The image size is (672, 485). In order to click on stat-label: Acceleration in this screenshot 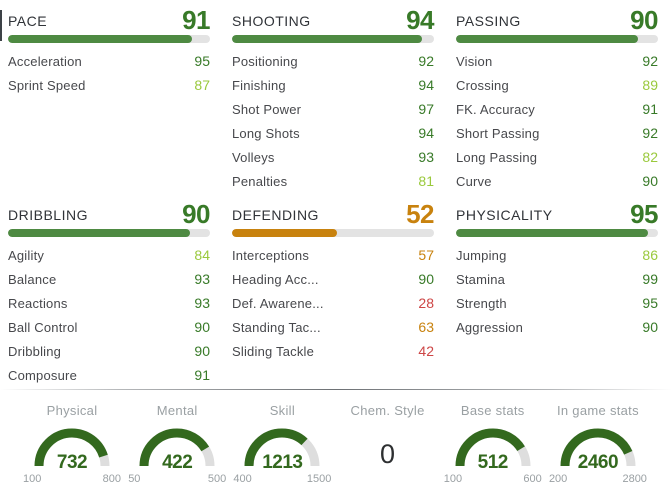, I will do `click(45, 61)`.